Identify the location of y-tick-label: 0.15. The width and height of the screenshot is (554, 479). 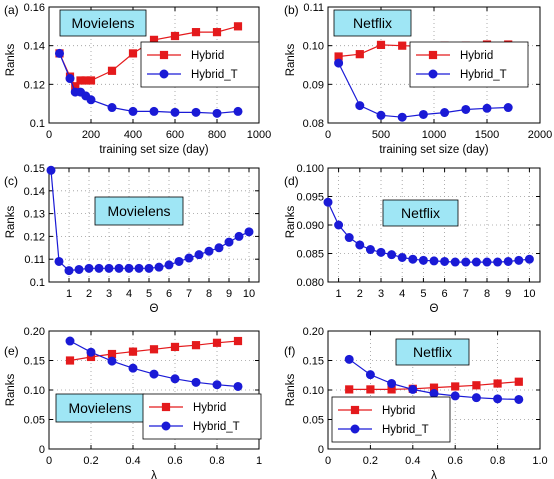
(313, 362).